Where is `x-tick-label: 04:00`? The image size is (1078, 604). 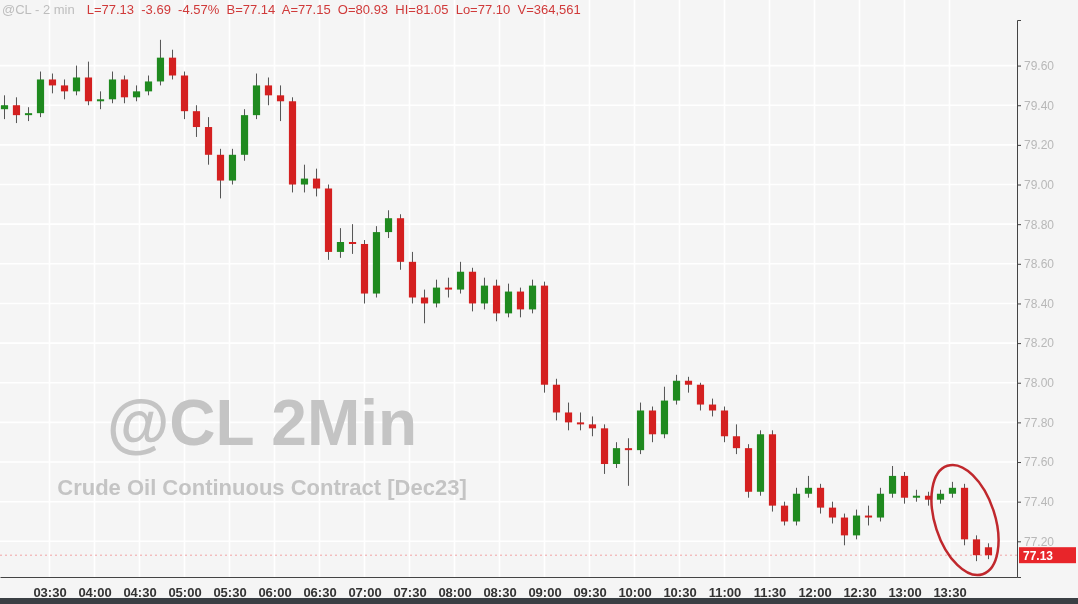 x-tick-label: 04:00 is located at coordinates (95, 593).